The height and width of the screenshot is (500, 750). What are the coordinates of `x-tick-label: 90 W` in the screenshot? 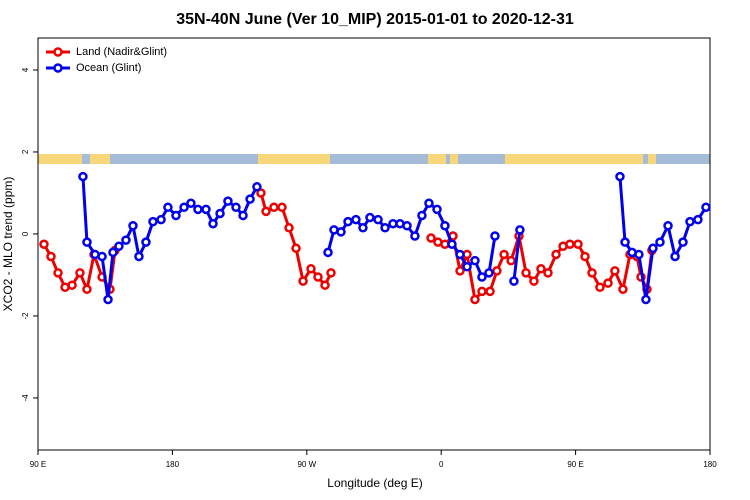 It's located at (306, 464).